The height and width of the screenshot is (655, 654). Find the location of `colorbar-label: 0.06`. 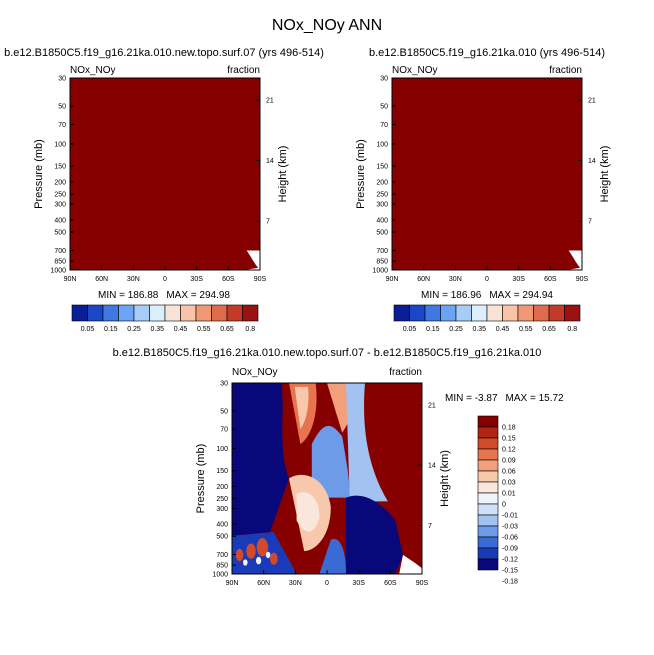

colorbar-label: 0.06 is located at coordinates (509, 472).